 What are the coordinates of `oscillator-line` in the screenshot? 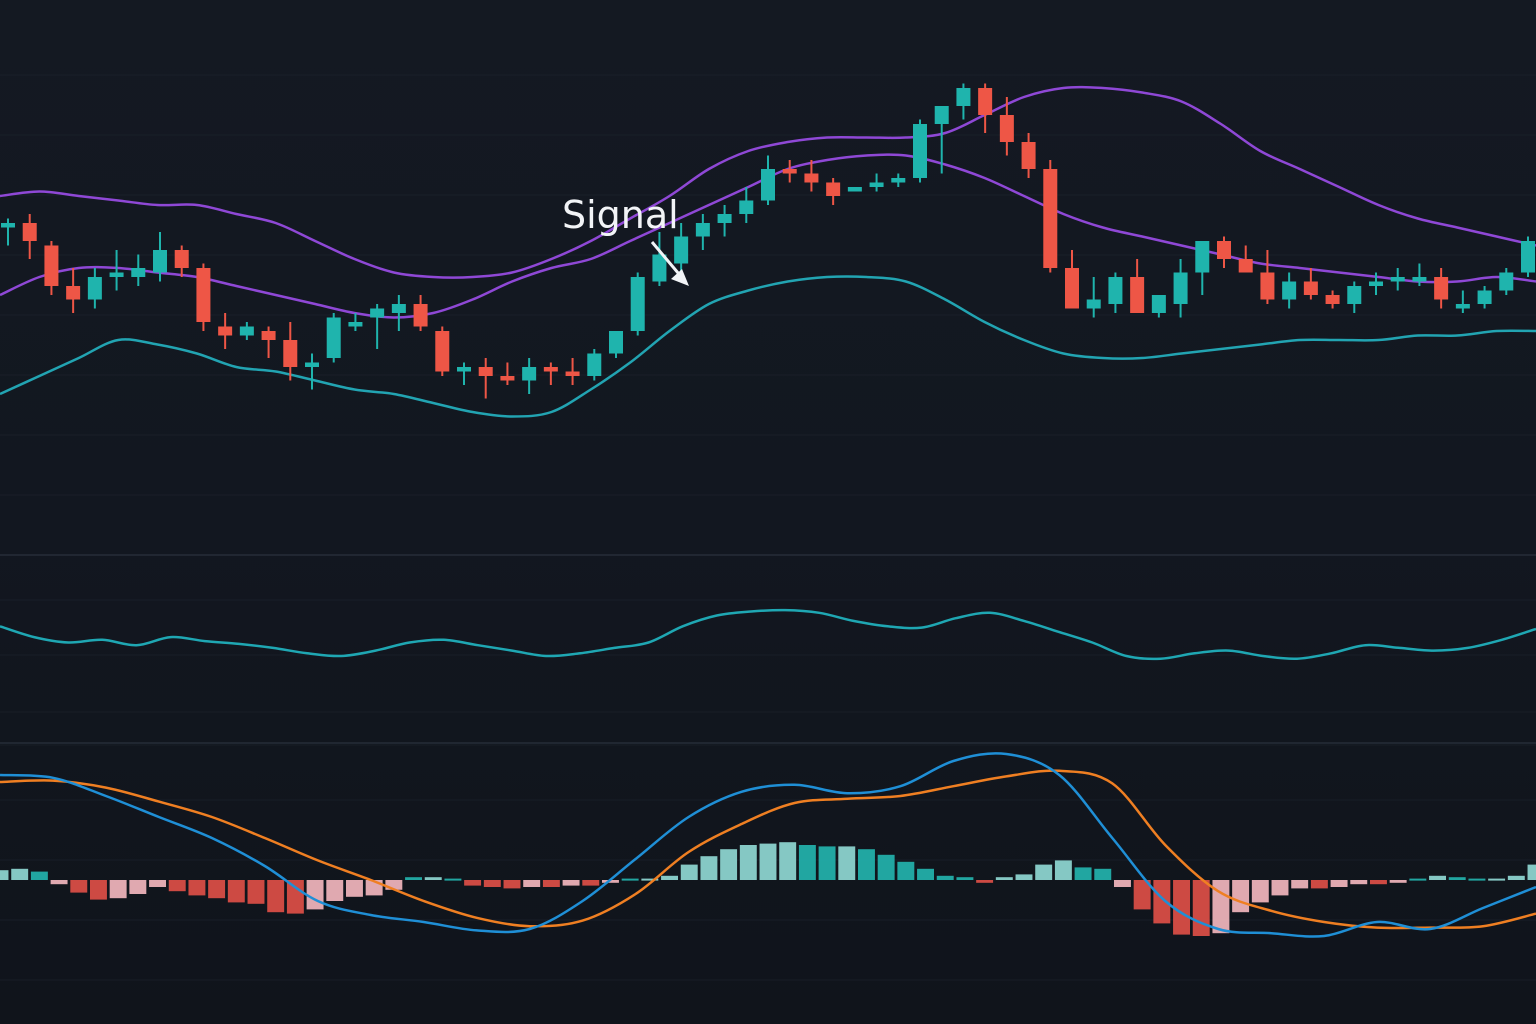 It's located at (768, 634).